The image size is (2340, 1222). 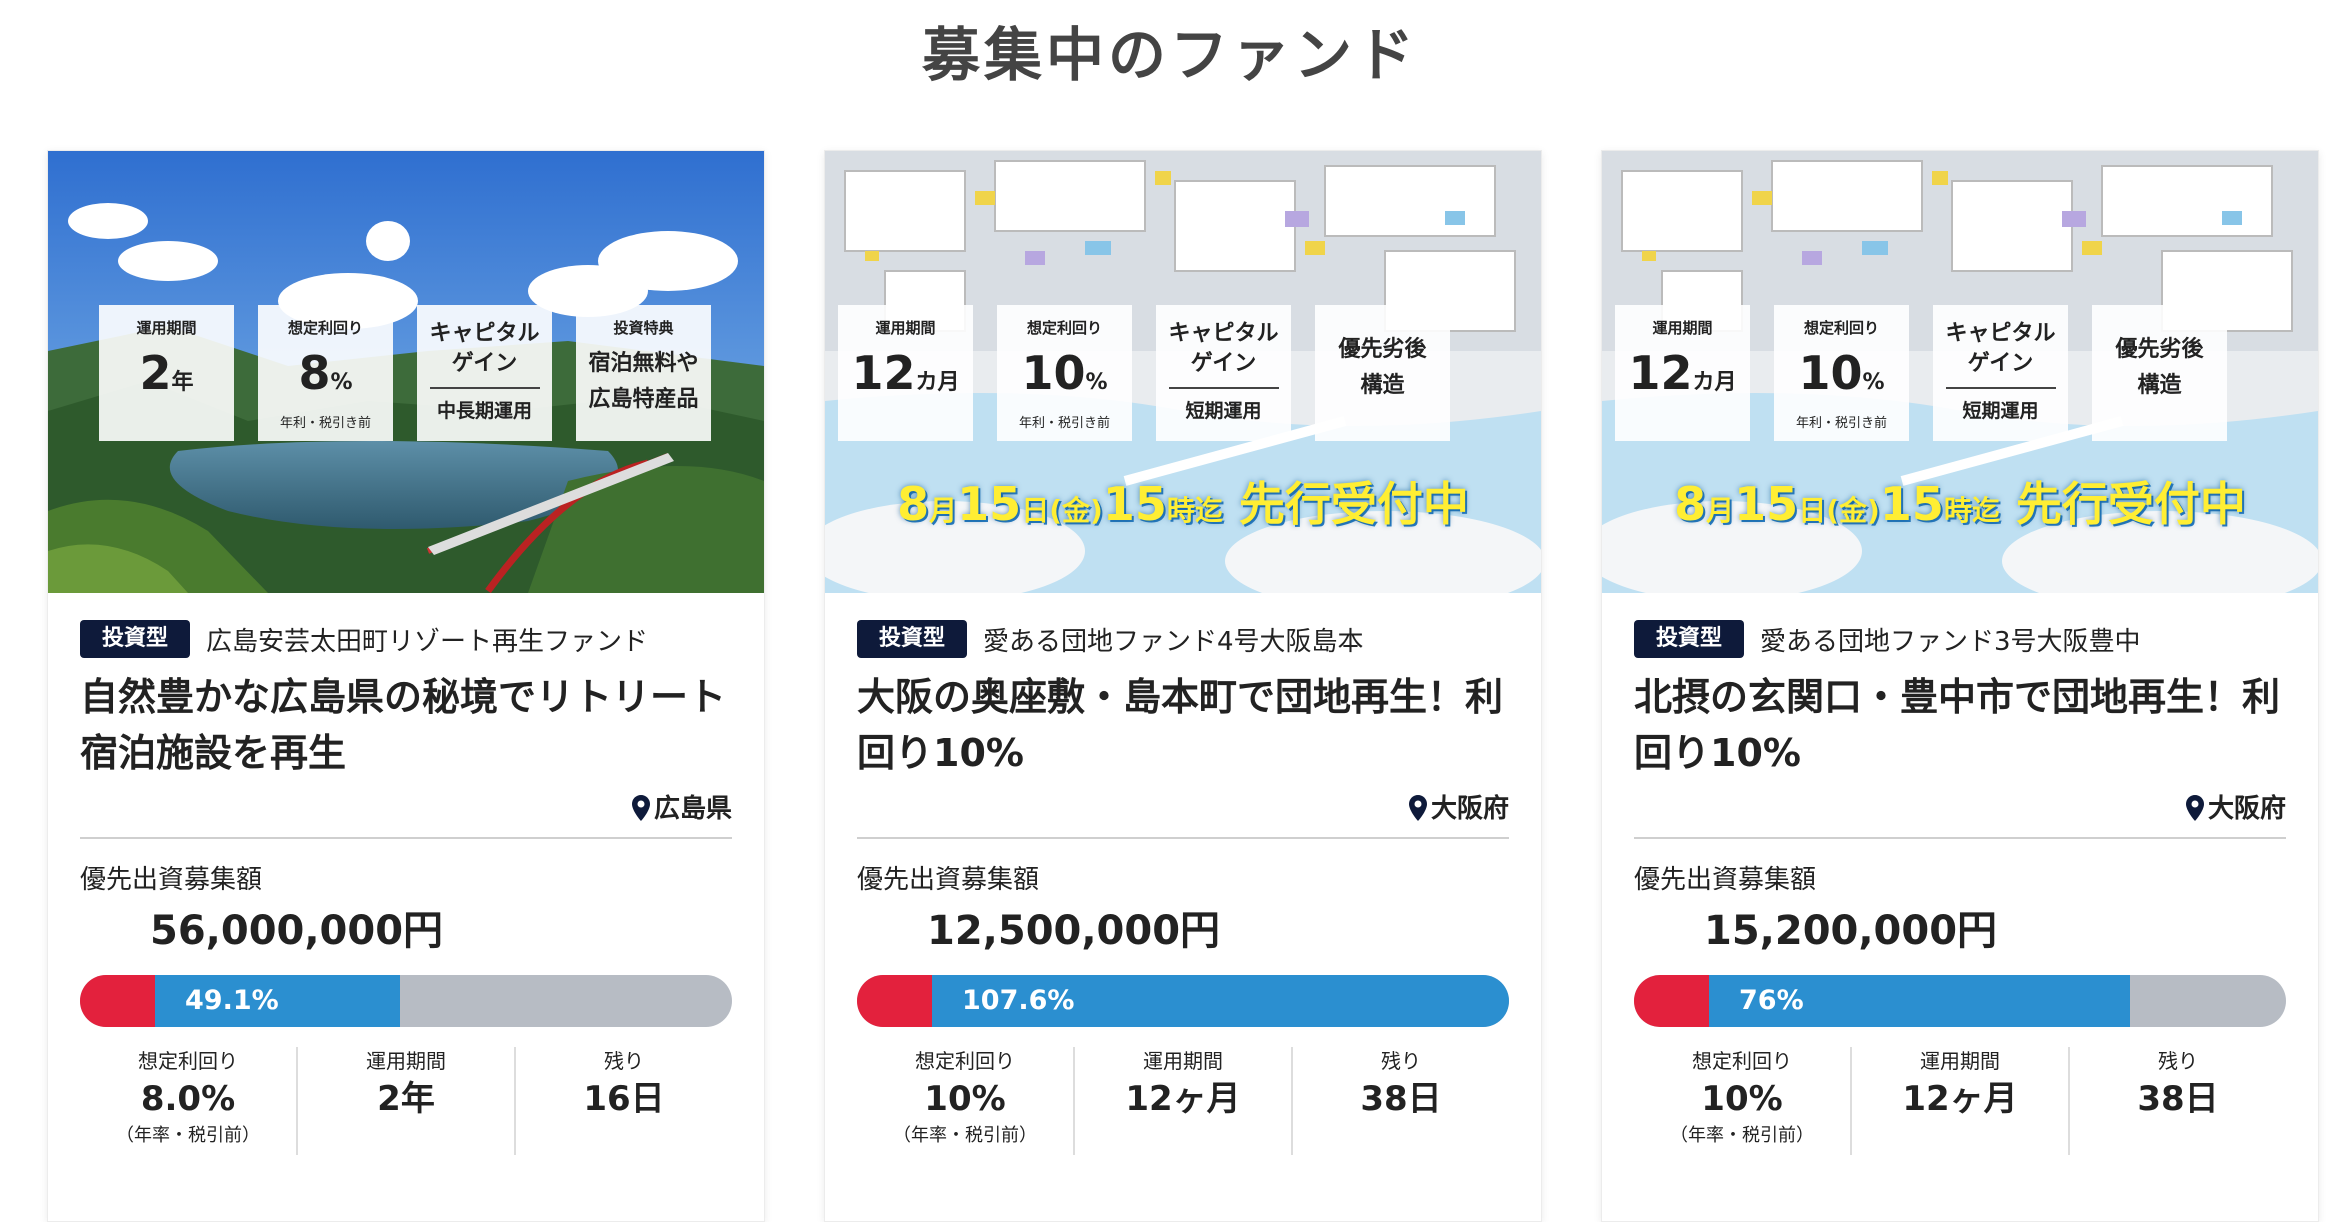 I want to click on stat-value: 16日, so click(x=624, y=1099).